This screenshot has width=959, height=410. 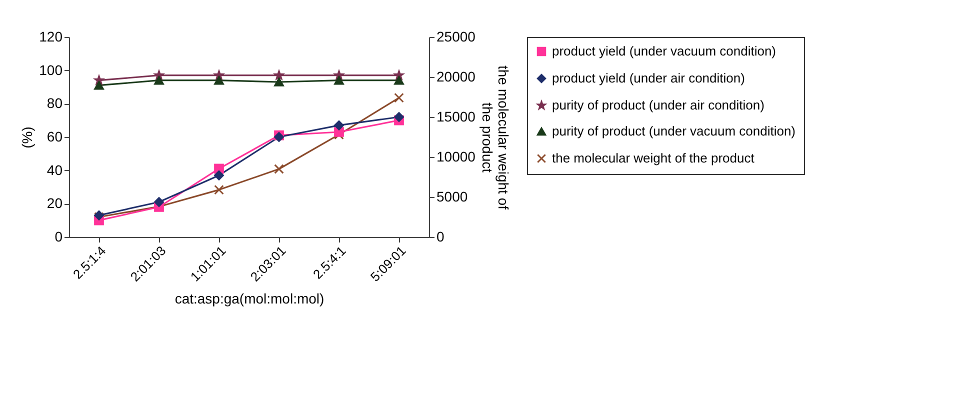 I want to click on y-tick-label: 80, so click(x=54, y=103).